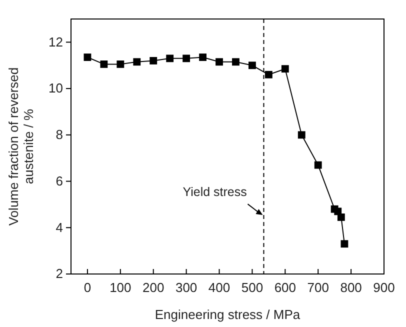  I want to click on x-tick-label: 400, so click(219, 288).